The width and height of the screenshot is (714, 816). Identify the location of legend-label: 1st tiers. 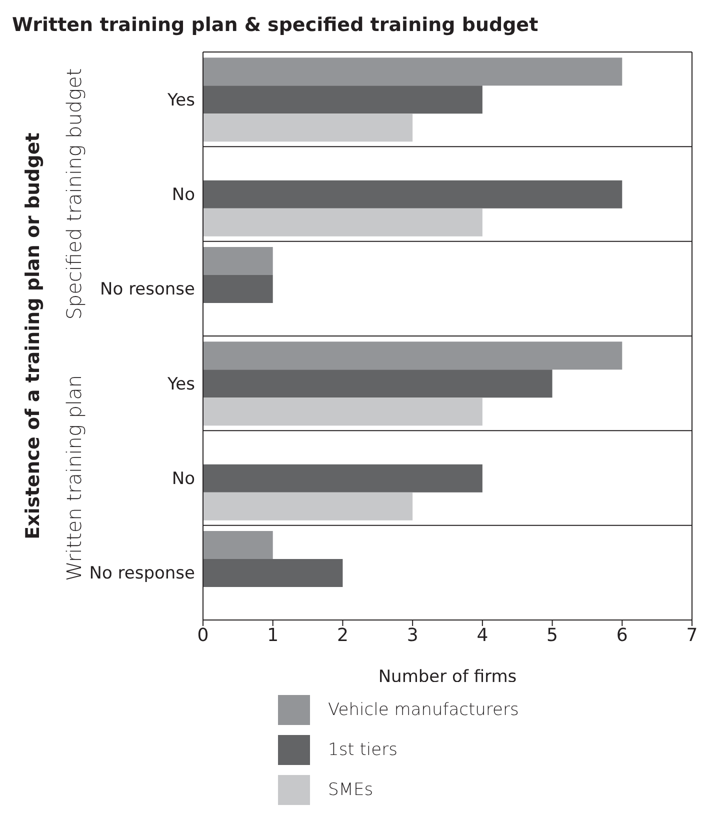
(363, 750).